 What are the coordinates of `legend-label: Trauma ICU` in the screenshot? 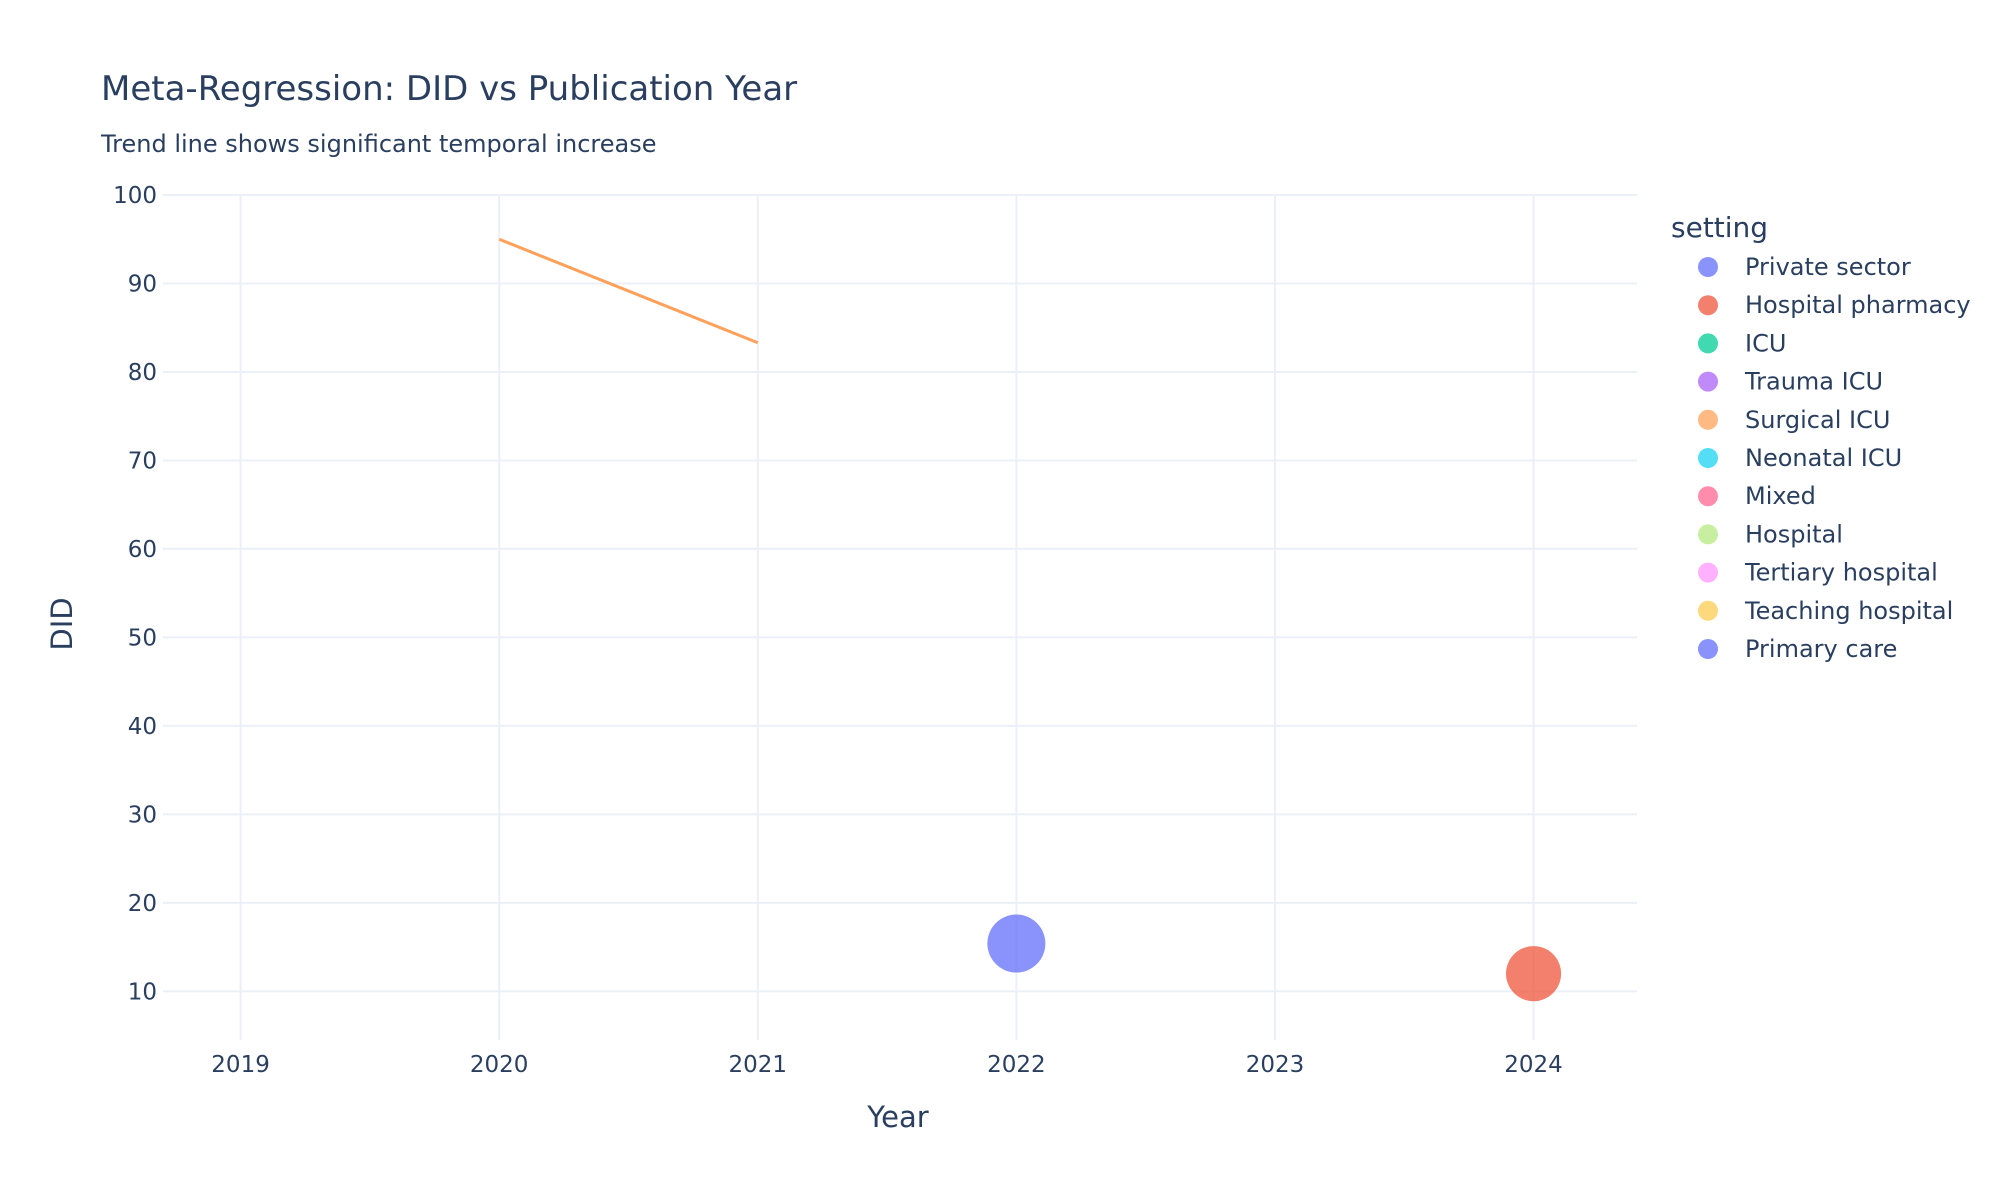 It's located at (1813, 382).